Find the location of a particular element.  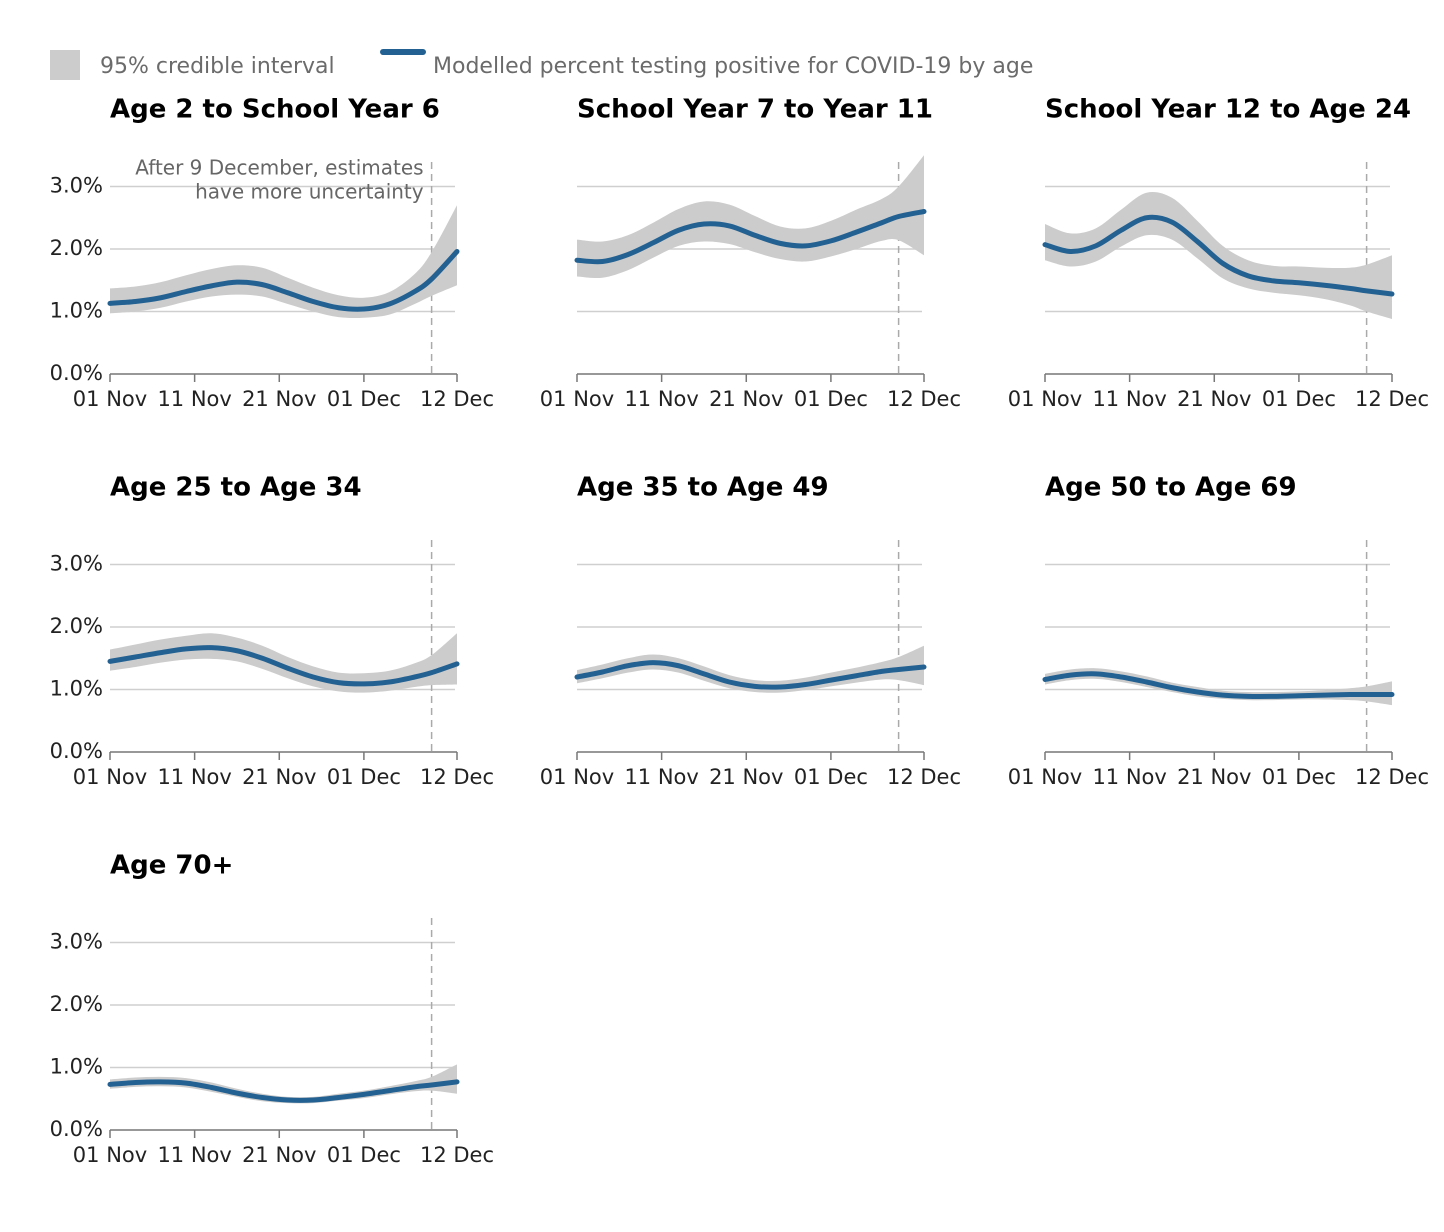

panel-title: Age 70+ is located at coordinates (171, 866).